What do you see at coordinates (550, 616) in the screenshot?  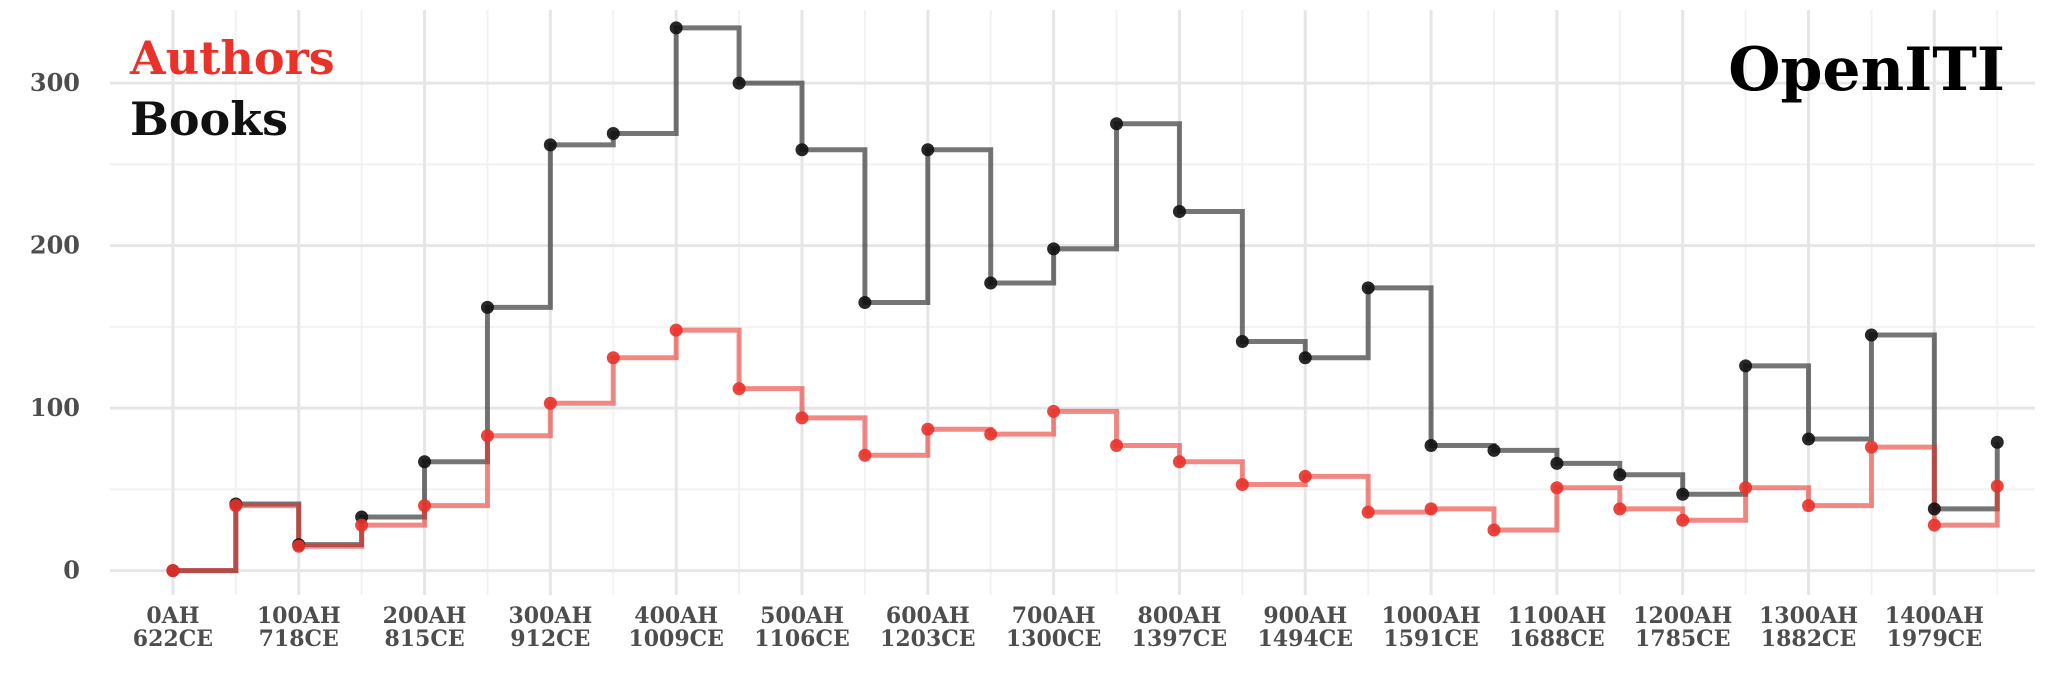 I see `x-tick-label-ah: 300AH` at bounding box center [550, 616].